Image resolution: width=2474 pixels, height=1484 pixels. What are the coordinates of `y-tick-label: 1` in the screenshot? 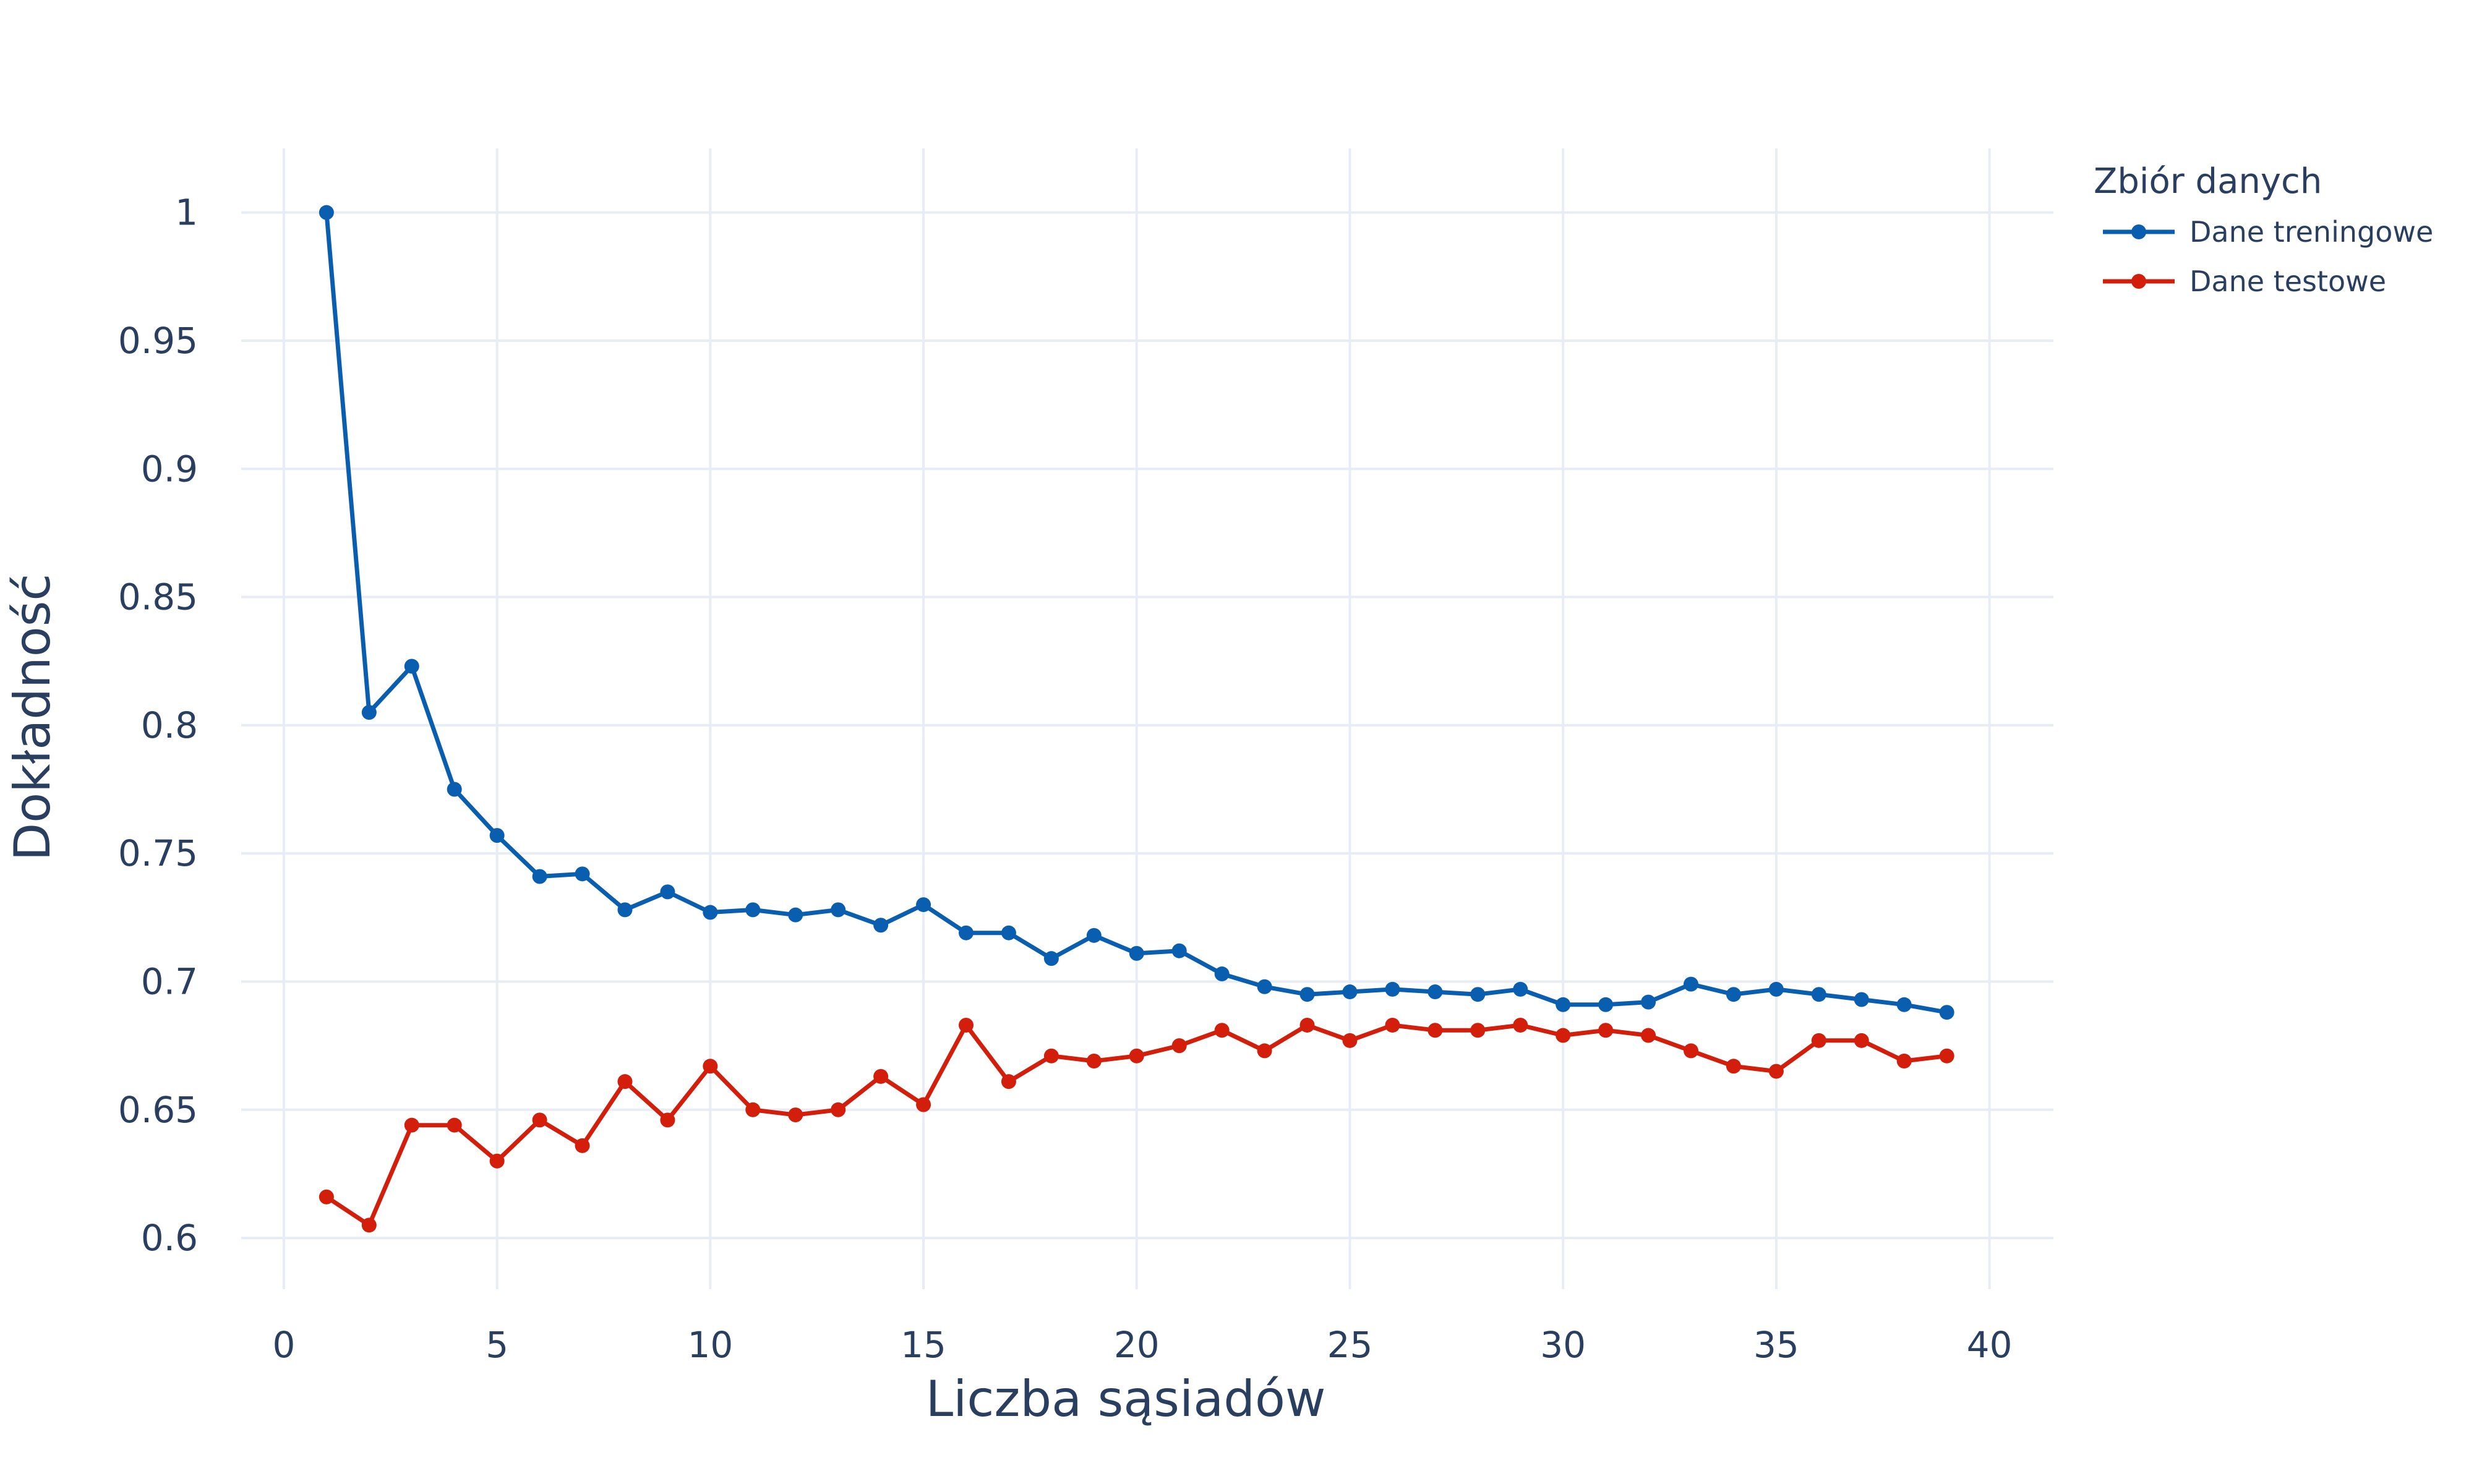 It's located at (187, 213).